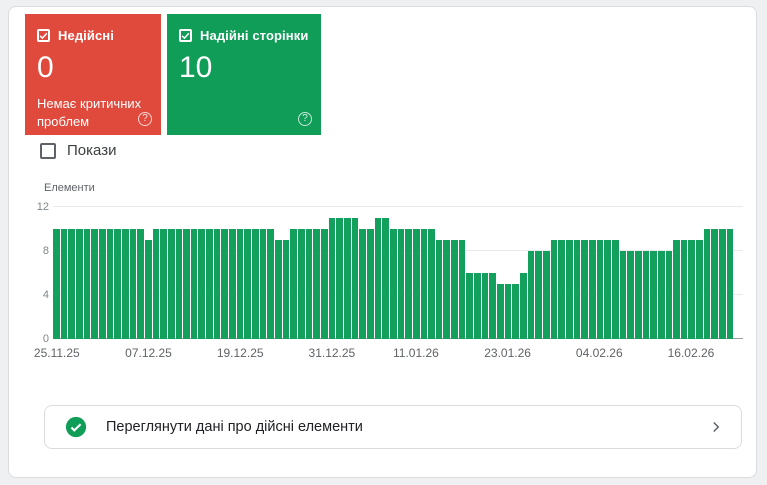  What do you see at coordinates (393, 427) in the screenshot?
I see `view-valid-items-row: Переглянути дані про дійсні елементи` at bounding box center [393, 427].